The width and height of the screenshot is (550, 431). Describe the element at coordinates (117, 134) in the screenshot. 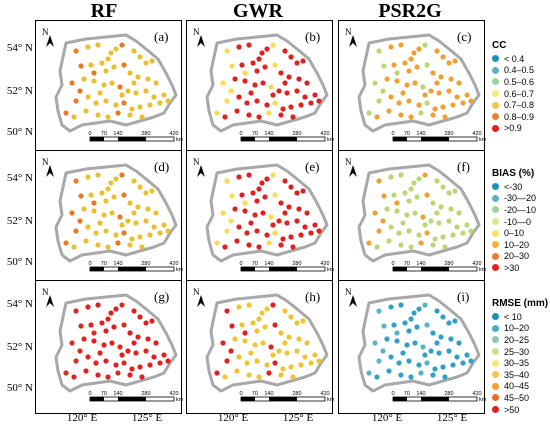

I see `scale-tick: 140` at that location.